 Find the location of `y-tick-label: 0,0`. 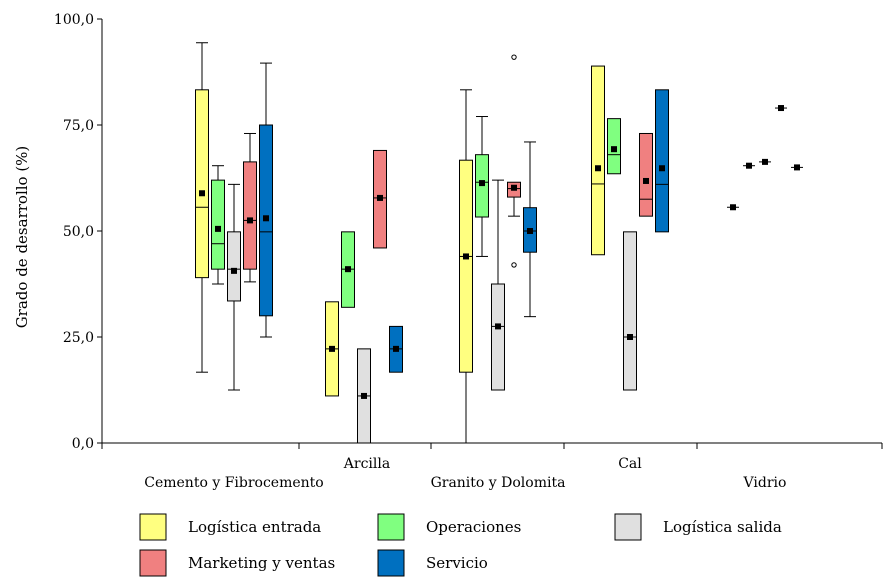

y-tick-label: 0,0 is located at coordinates (83, 444).